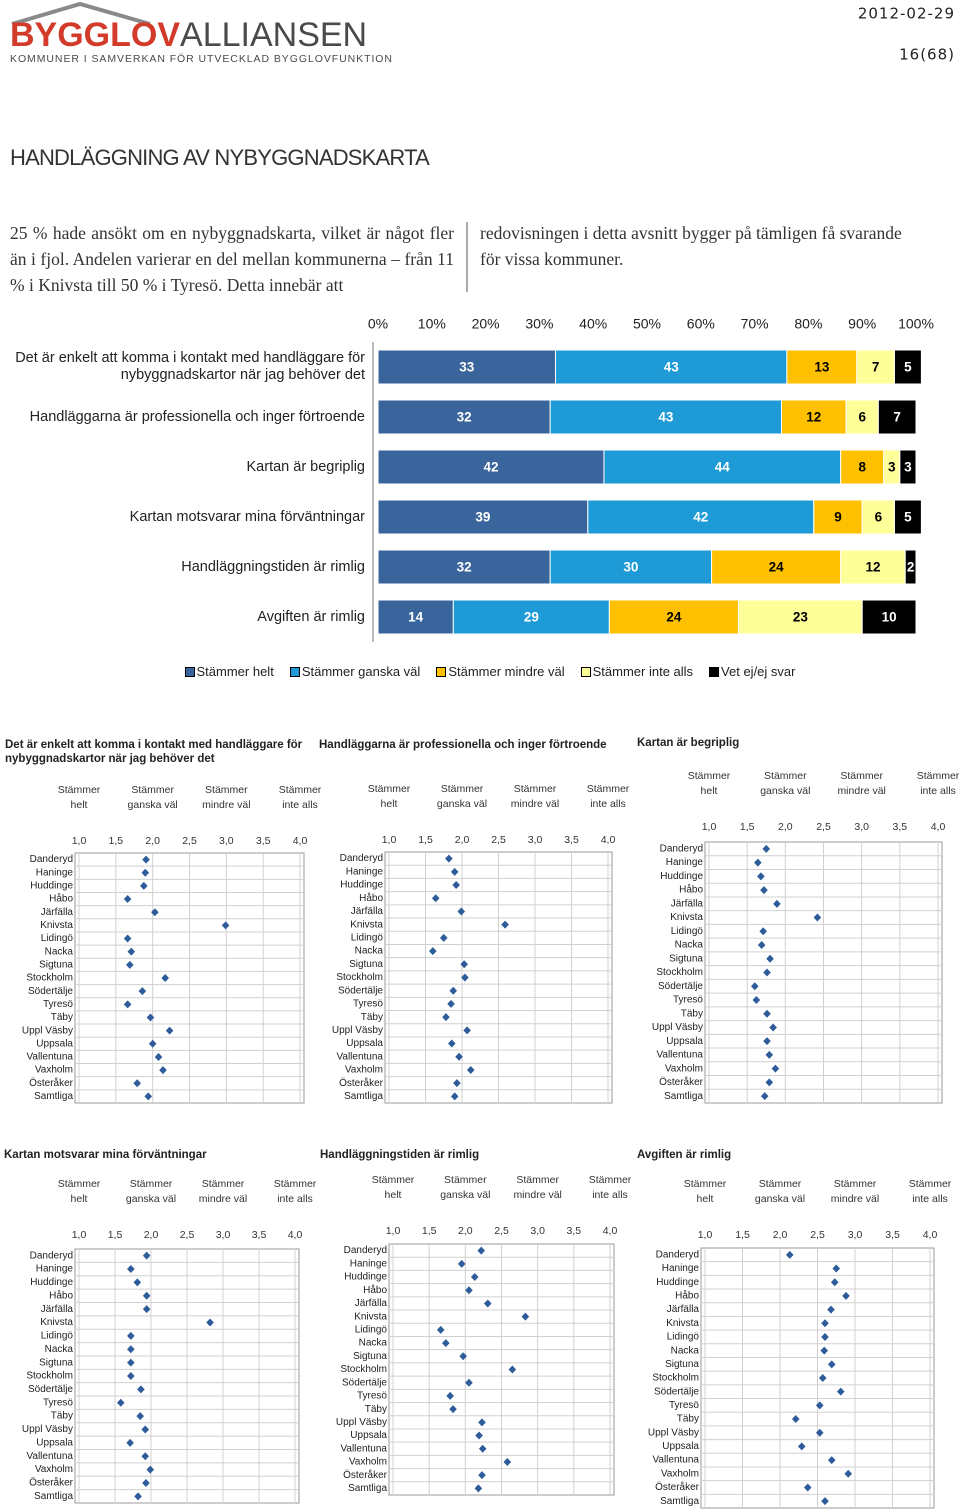  Describe the element at coordinates (467, 367) in the screenshot. I see `data-label: 33` at that location.